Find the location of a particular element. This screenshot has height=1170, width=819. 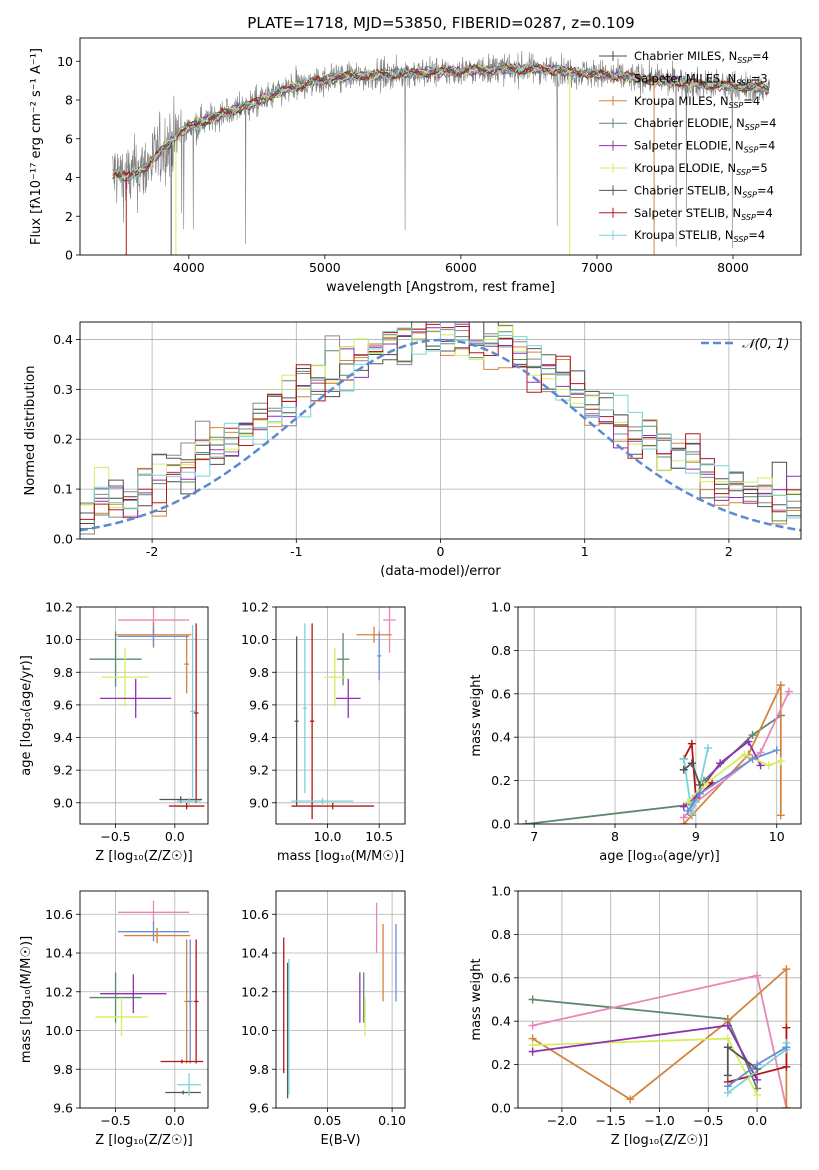

x-tick-label: −0.5 is located at coordinates (708, 1120).